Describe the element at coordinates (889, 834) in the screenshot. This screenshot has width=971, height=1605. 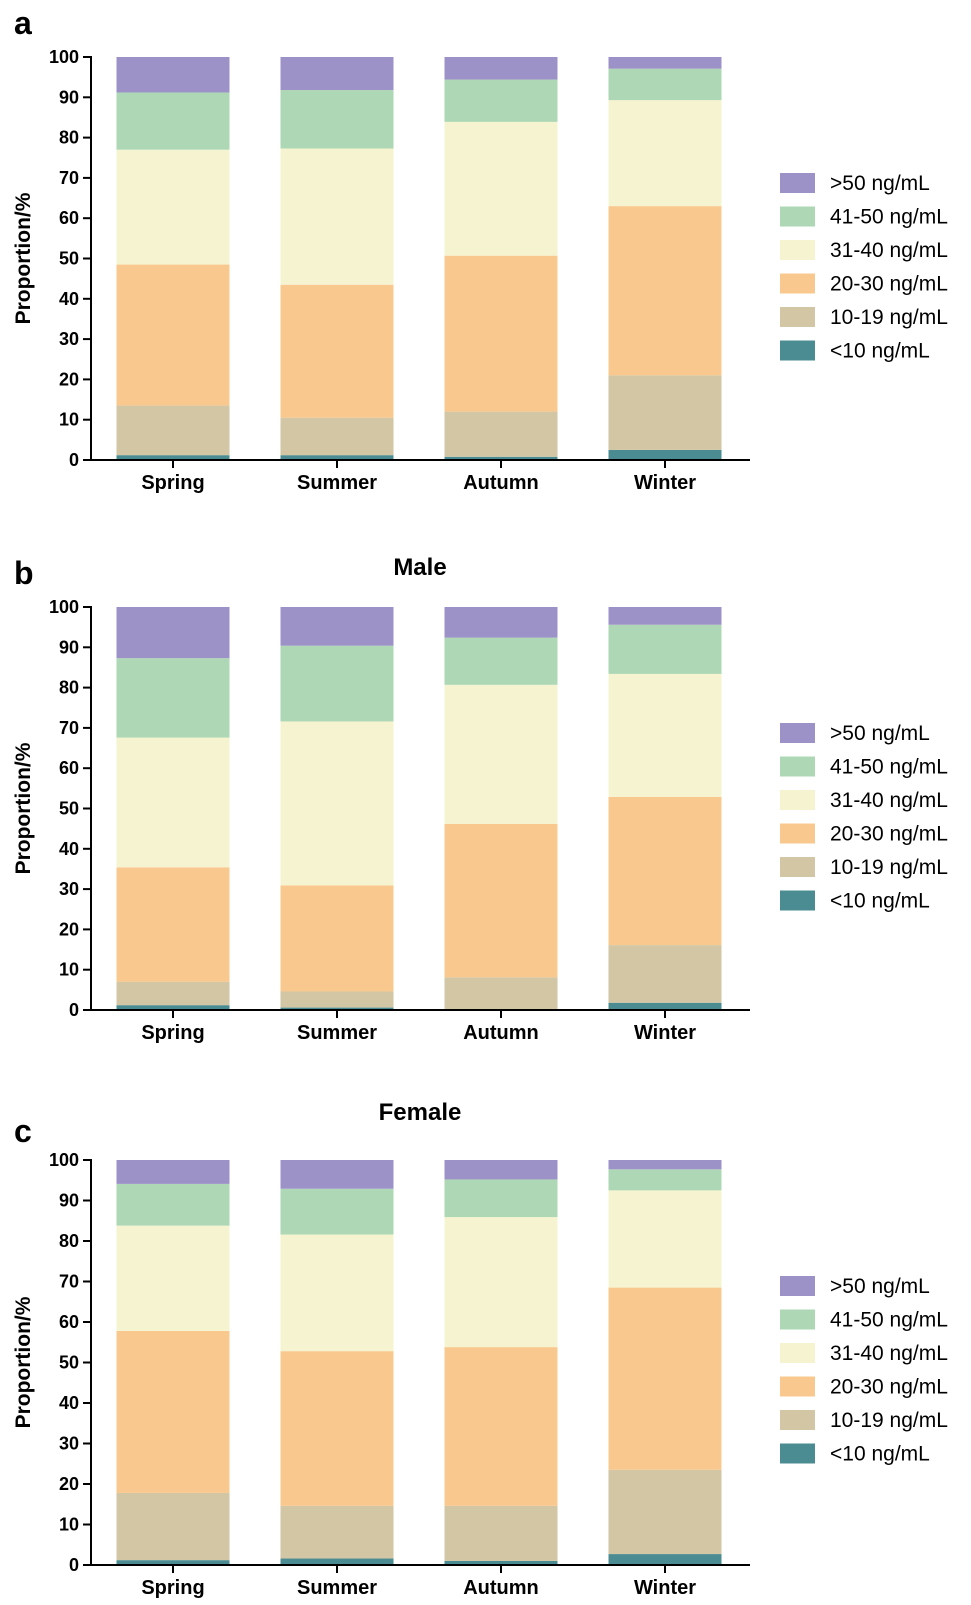
I see `legend-label: 20-30 ng/mL` at that location.